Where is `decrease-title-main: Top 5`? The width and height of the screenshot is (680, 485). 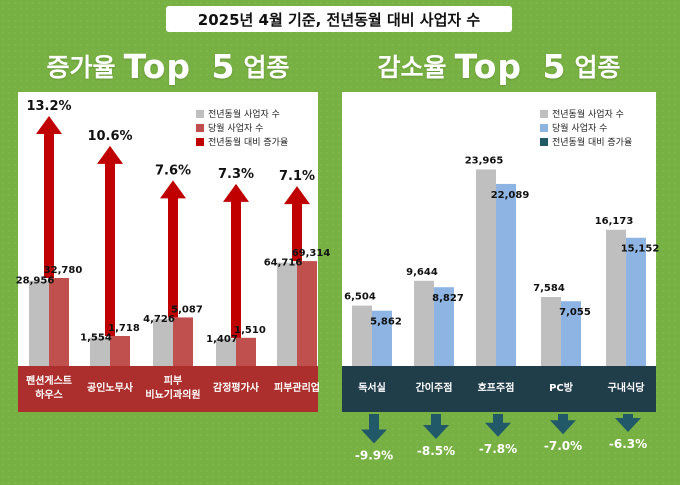 decrease-title-main: Top 5 is located at coordinates (510, 66).